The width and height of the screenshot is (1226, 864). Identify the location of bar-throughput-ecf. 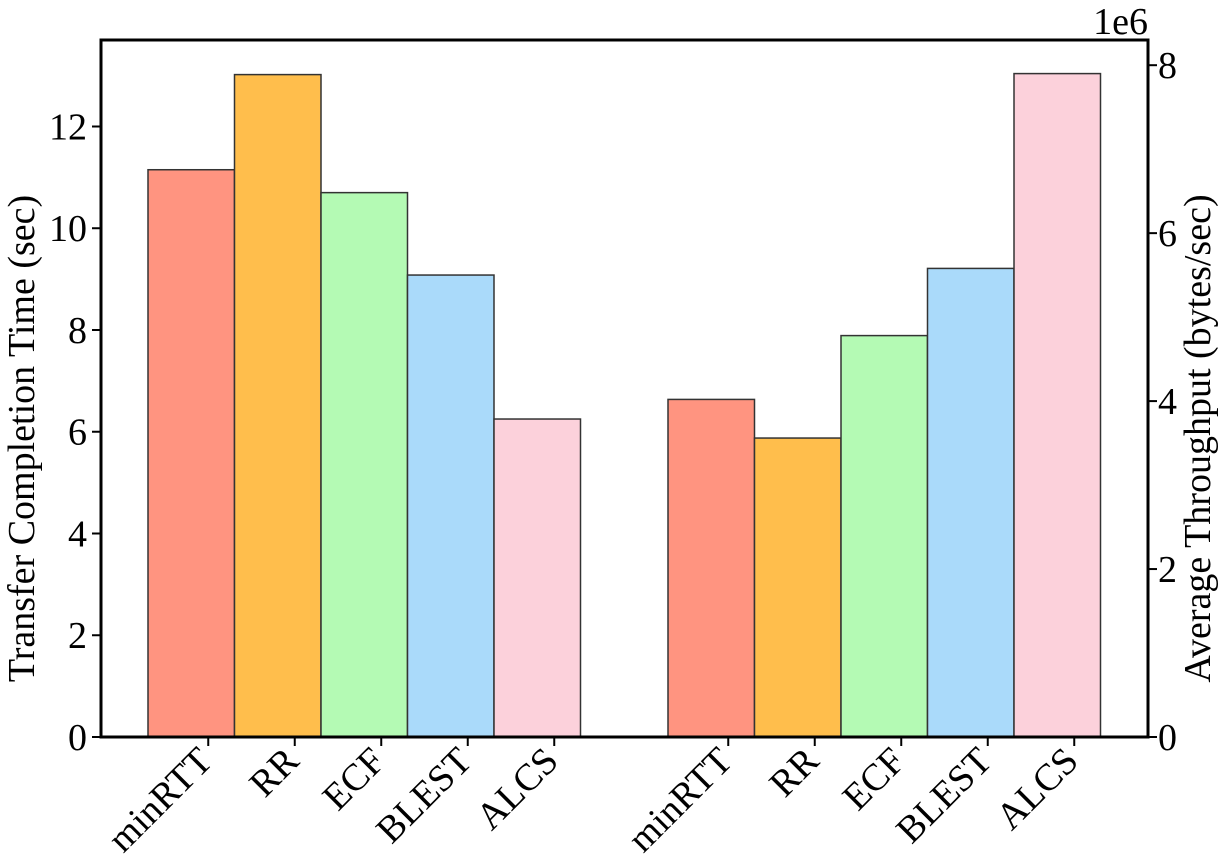
(884, 536).